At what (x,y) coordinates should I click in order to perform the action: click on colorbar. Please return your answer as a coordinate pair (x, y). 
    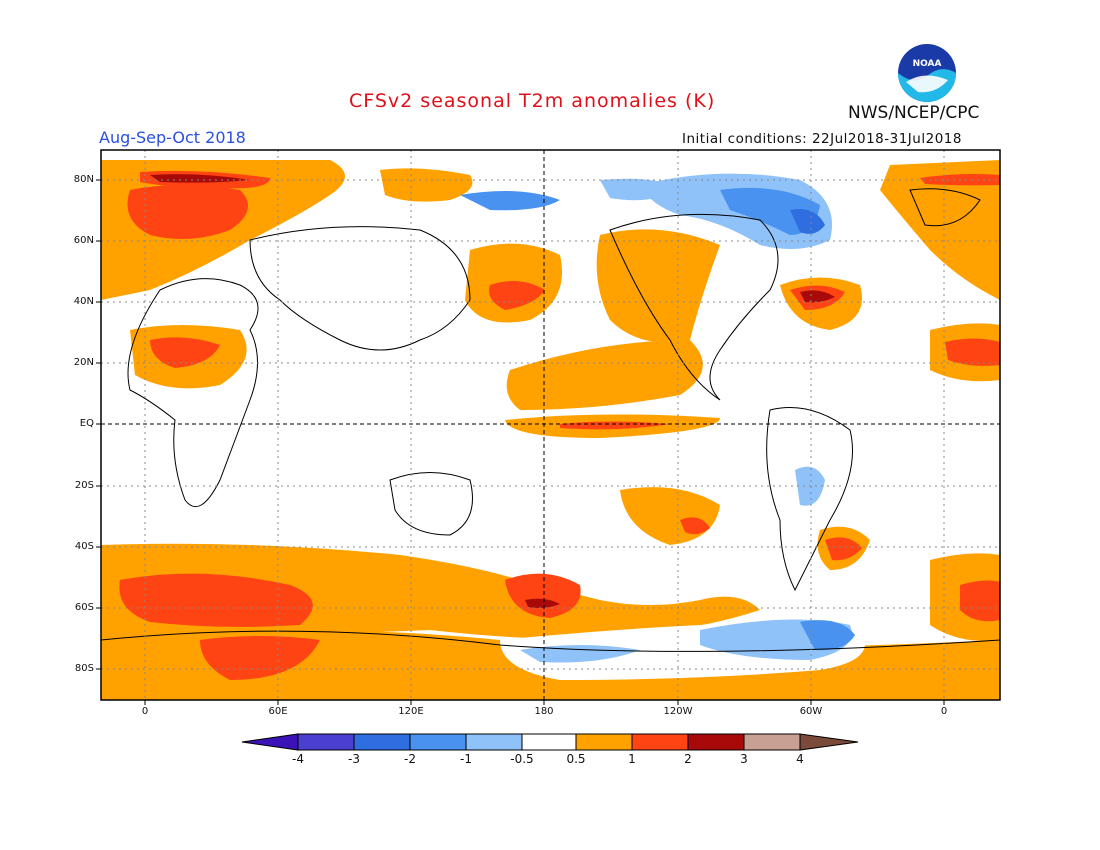
    Looking at the image, I should click on (550, 742).